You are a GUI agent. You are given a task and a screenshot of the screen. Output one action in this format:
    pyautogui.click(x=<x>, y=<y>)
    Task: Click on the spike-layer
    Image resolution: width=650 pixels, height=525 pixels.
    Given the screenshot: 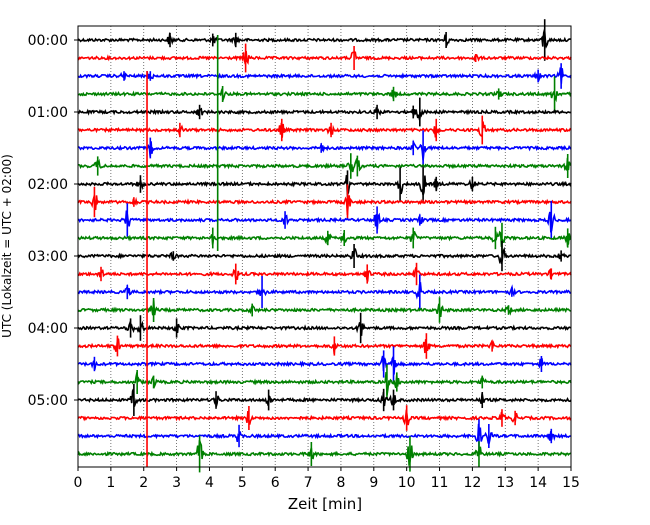 What is the action you would take?
    pyautogui.click(x=182, y=251)
    